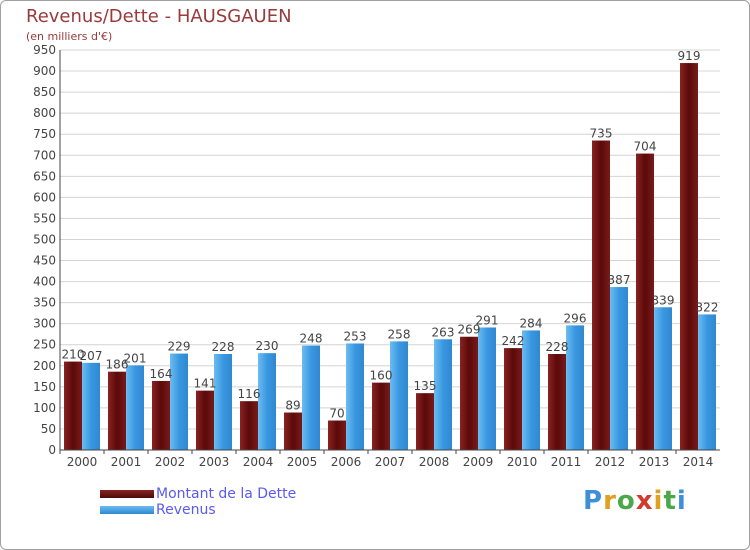 The height and width of the screenshot is (550, 750). What do you see at coordinates (44, 261) in the screenshot?
I see `y-tick-label: 450` at bounding box center [44, 261].